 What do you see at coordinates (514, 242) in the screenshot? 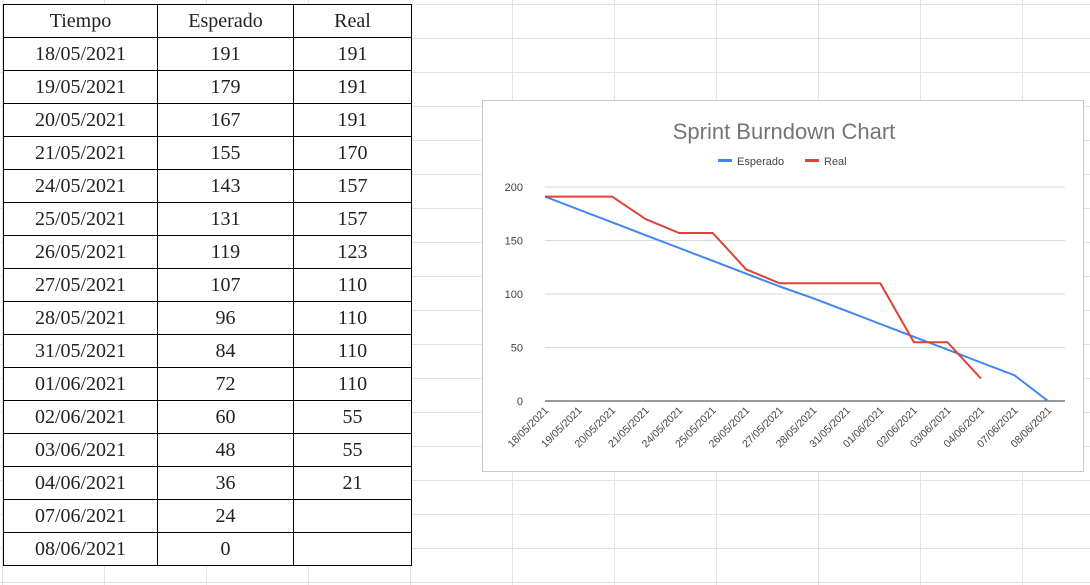
I see `y-tick-label: 150` at bounding box center [514, 242].